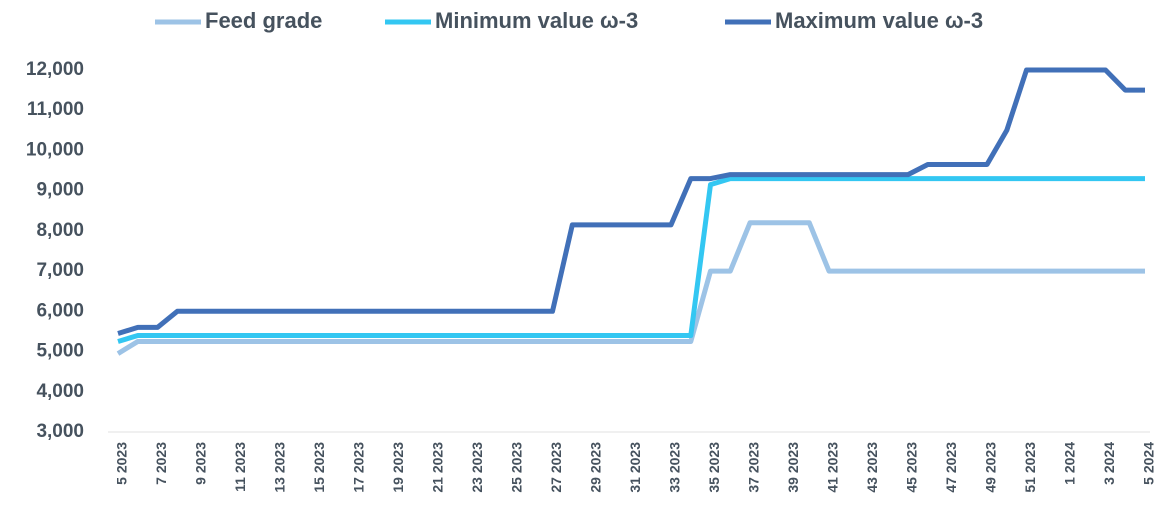 This screenshot has width=1155, height=506. What do you see at coordinates (60, 431) in the screenshot?
I see `y-tick-label: 3,000` at bounding box center [60, 431].